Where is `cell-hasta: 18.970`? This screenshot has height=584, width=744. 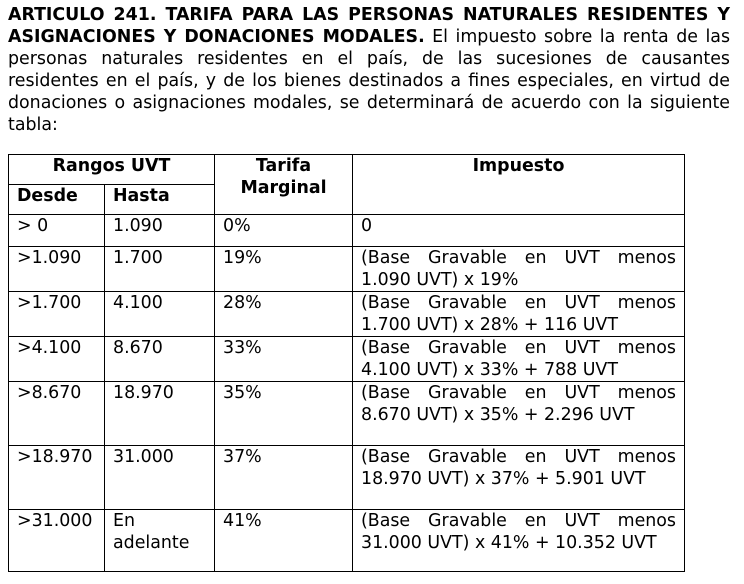 cell-hasta: 18.970 is located at coordinates (159, 413).